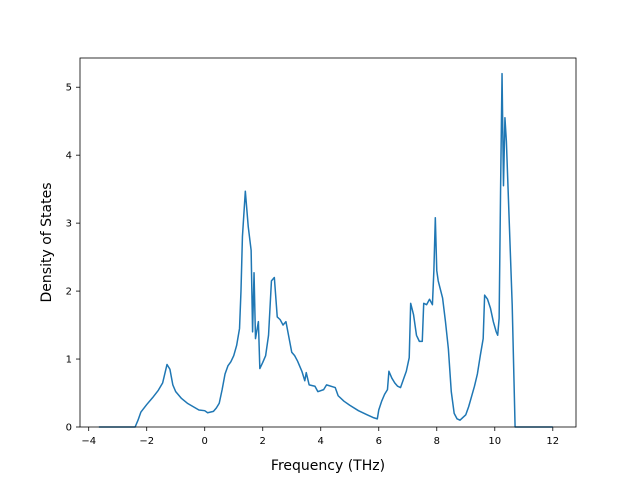 The height and width of the screenshot is (480, 640). What do you see at coordinates (69, 428) in the screenshot?
I see `y-tick-label: 0` at bounding box center [69, 428].